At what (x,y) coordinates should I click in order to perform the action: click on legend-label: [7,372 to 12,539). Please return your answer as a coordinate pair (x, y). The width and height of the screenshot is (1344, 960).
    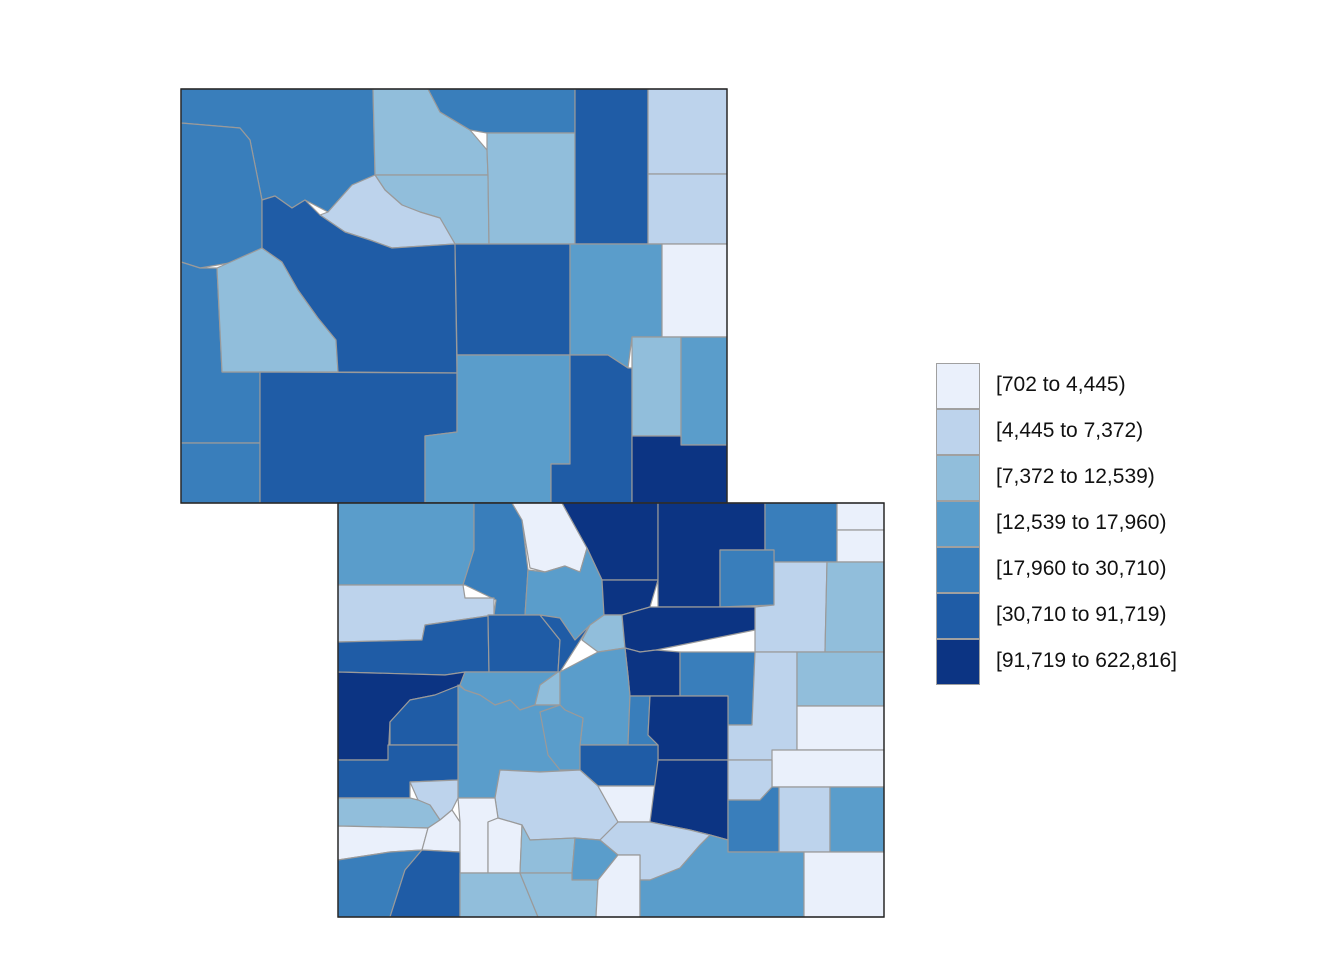
    Looking at the image, I should click on (1075, 476).